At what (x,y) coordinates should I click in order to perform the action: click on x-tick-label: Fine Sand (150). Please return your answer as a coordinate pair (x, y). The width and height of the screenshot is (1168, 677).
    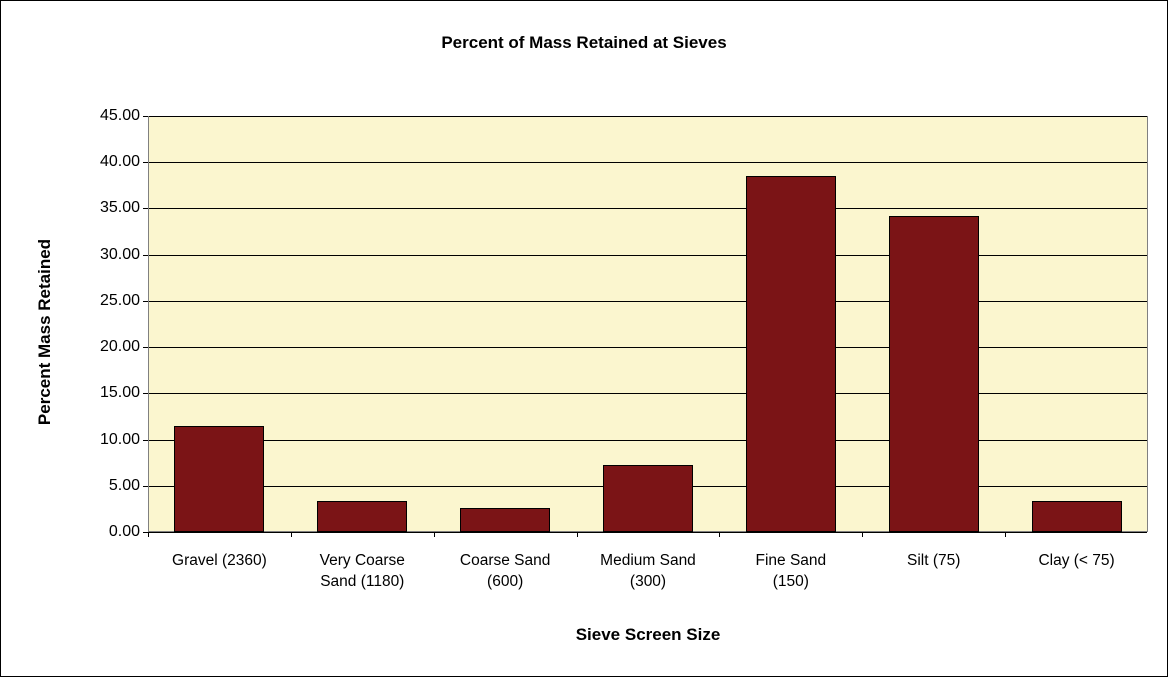
    Looking at the image, I should click on (791, 571).